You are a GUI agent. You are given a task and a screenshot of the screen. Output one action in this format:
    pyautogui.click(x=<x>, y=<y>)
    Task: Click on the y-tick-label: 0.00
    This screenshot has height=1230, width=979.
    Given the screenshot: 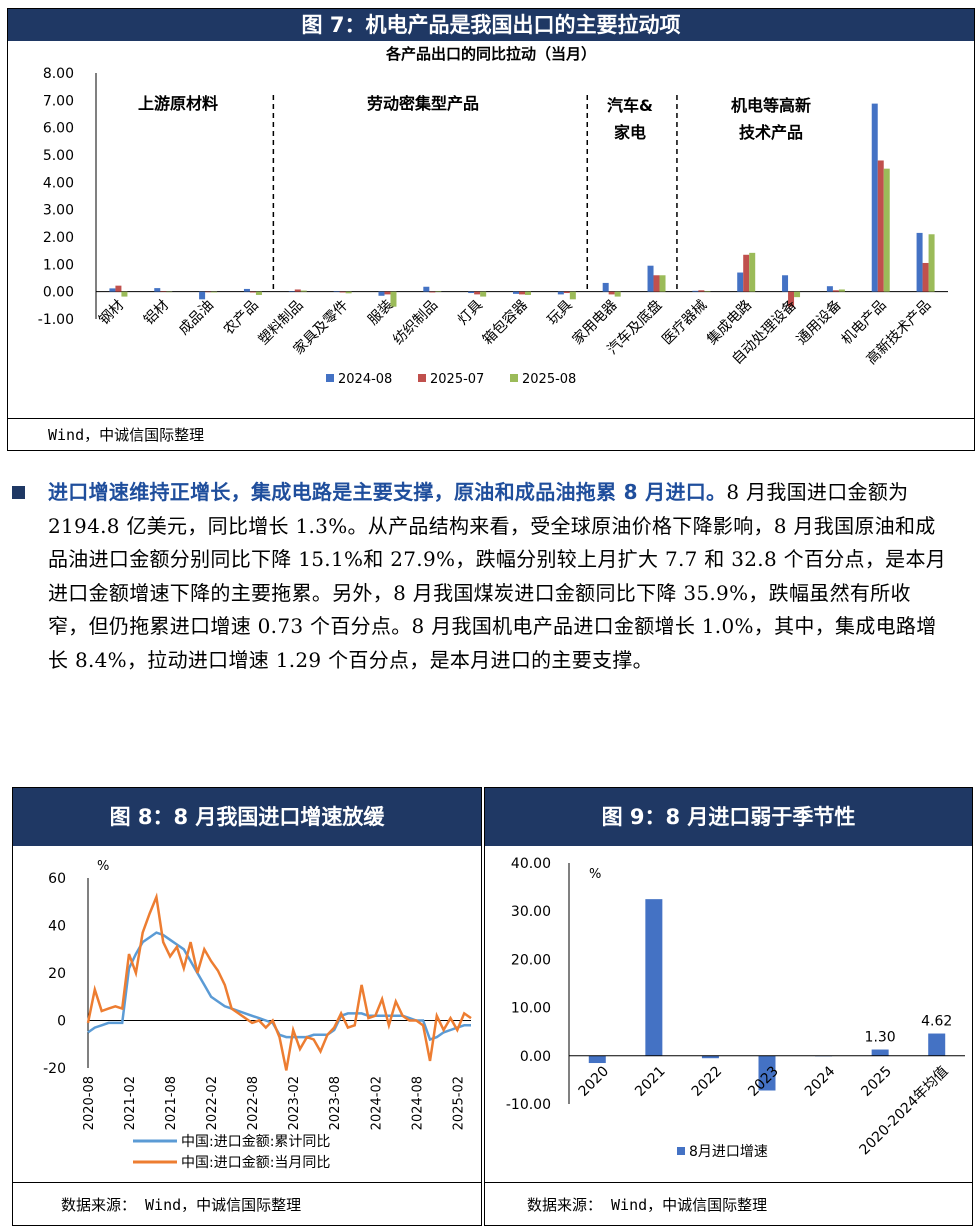 What is the action you would take?
    pyautogui.click(x=58, y=293)
    